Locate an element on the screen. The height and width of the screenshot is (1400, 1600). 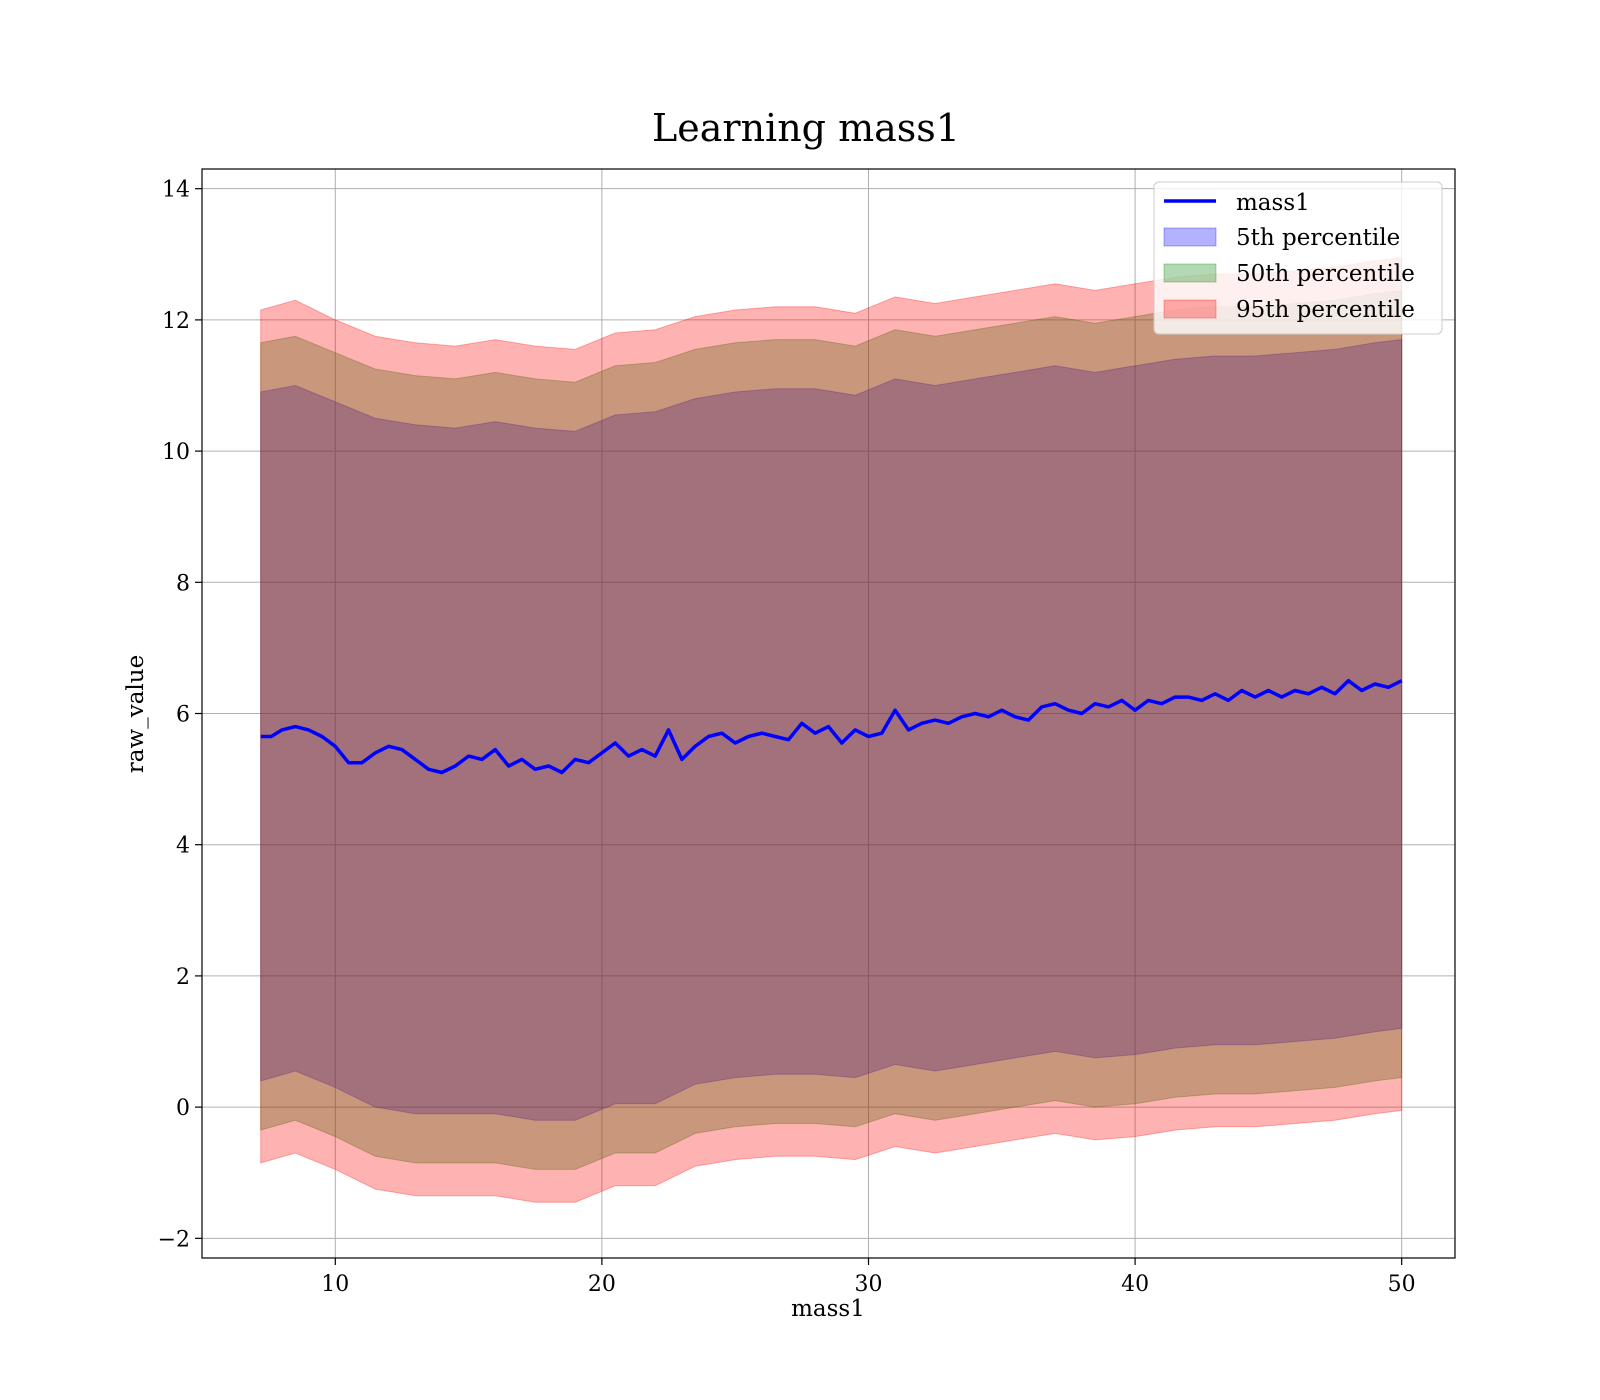
legend-box is located at coordinates (1298, 258).